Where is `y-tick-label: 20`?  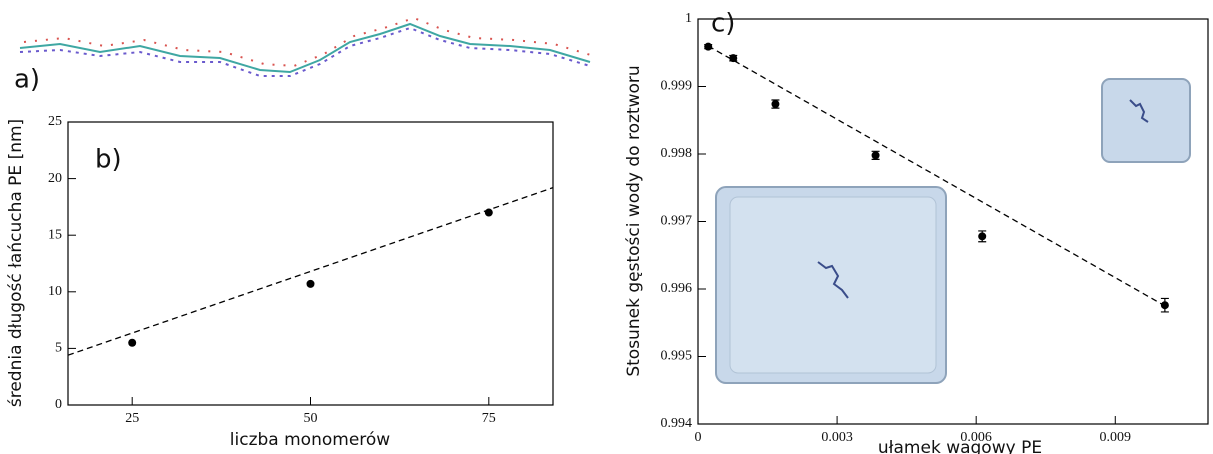
y-tick-label: 20 is located at coordinates (55, 178).